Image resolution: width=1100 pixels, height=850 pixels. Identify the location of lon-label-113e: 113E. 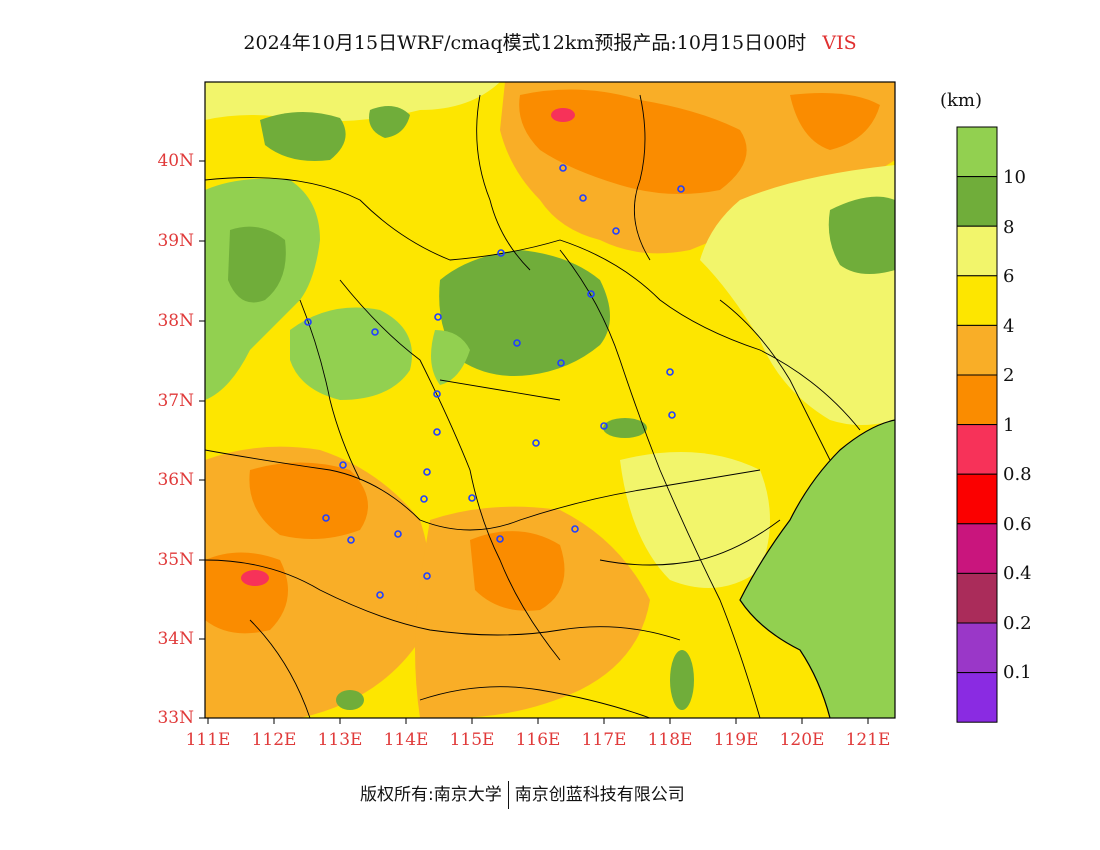
(340, 740).